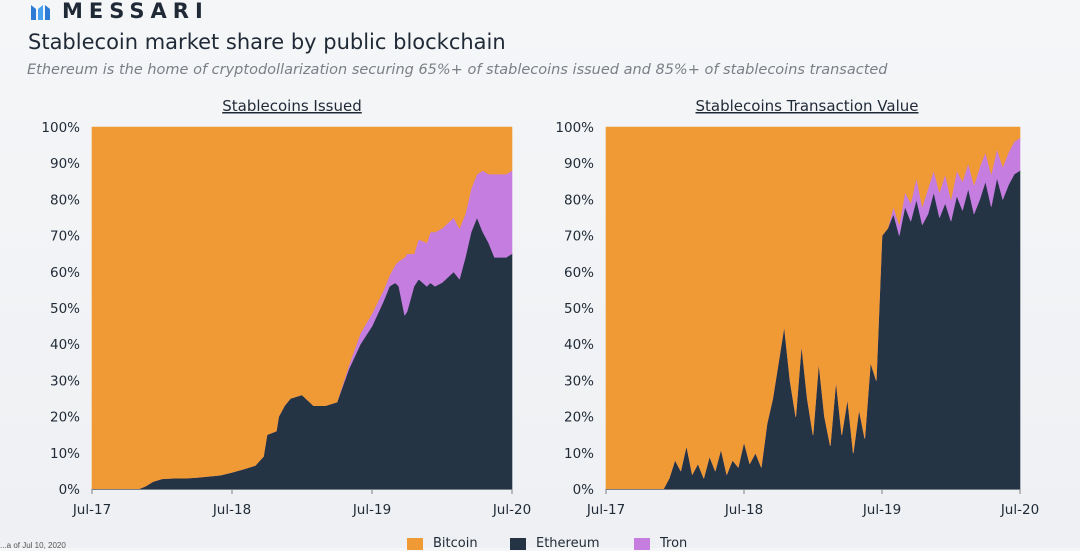  Describe the element at coordinates (292, 106) in the screenshot. I see `chart-title: Stablecoins Issued` at that location.